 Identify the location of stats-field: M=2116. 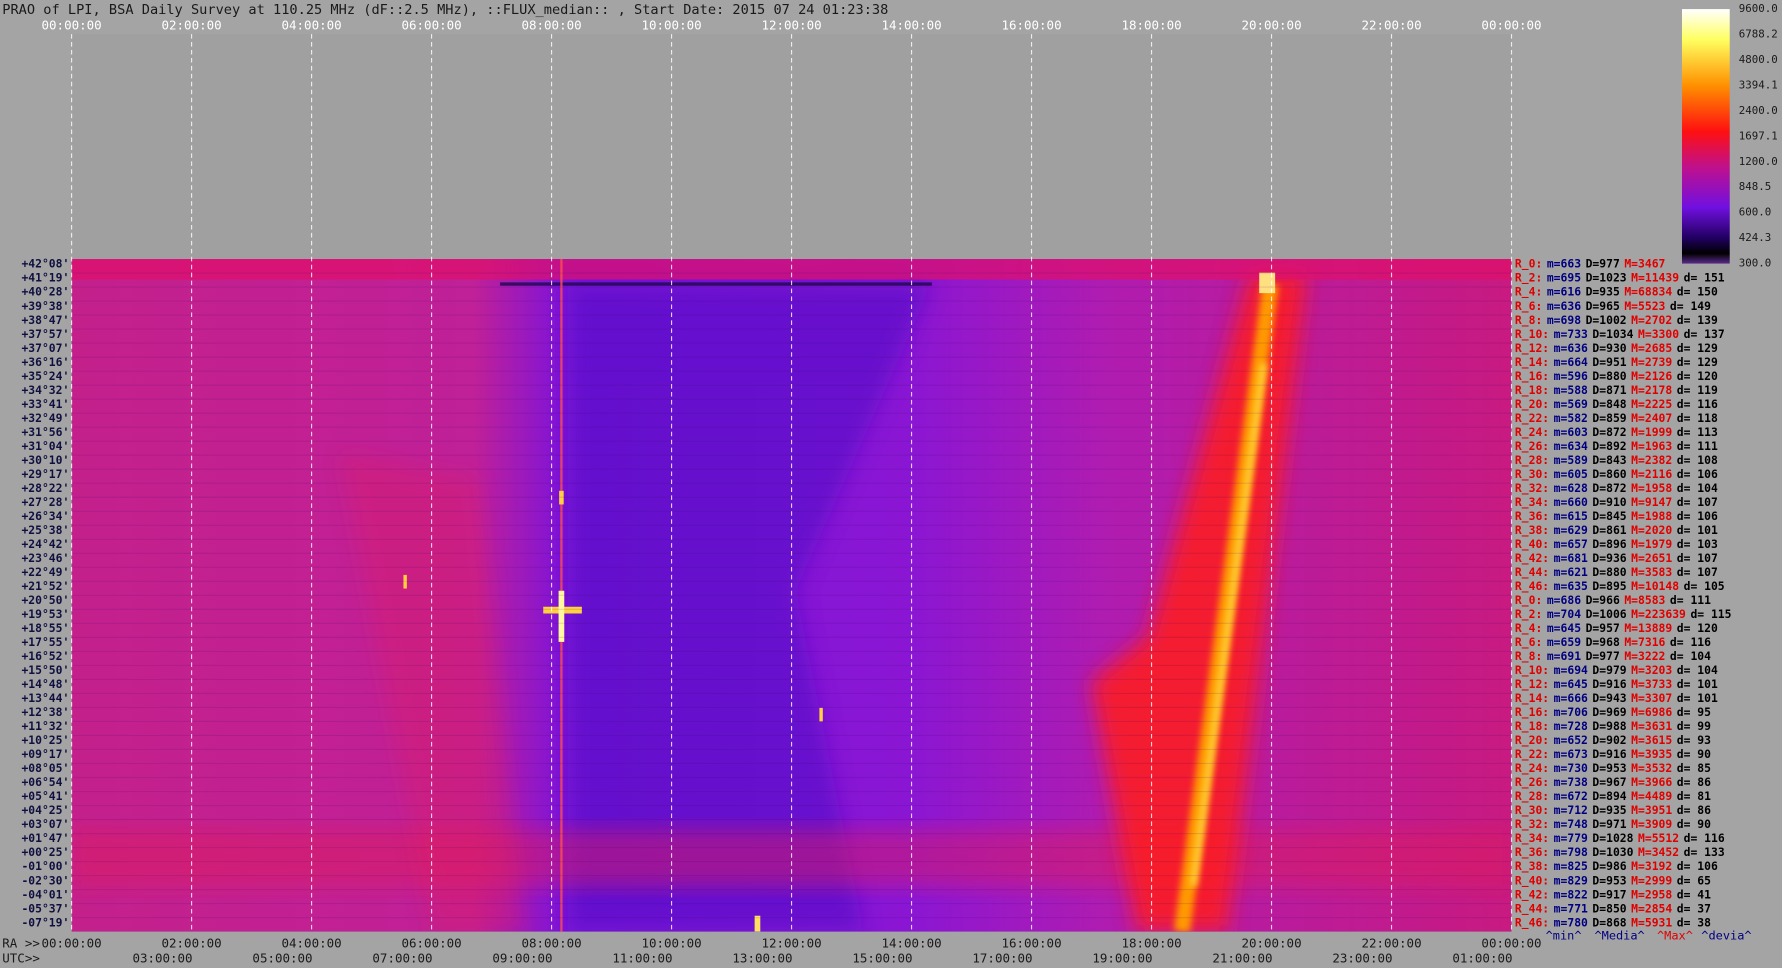
(1651, 474).